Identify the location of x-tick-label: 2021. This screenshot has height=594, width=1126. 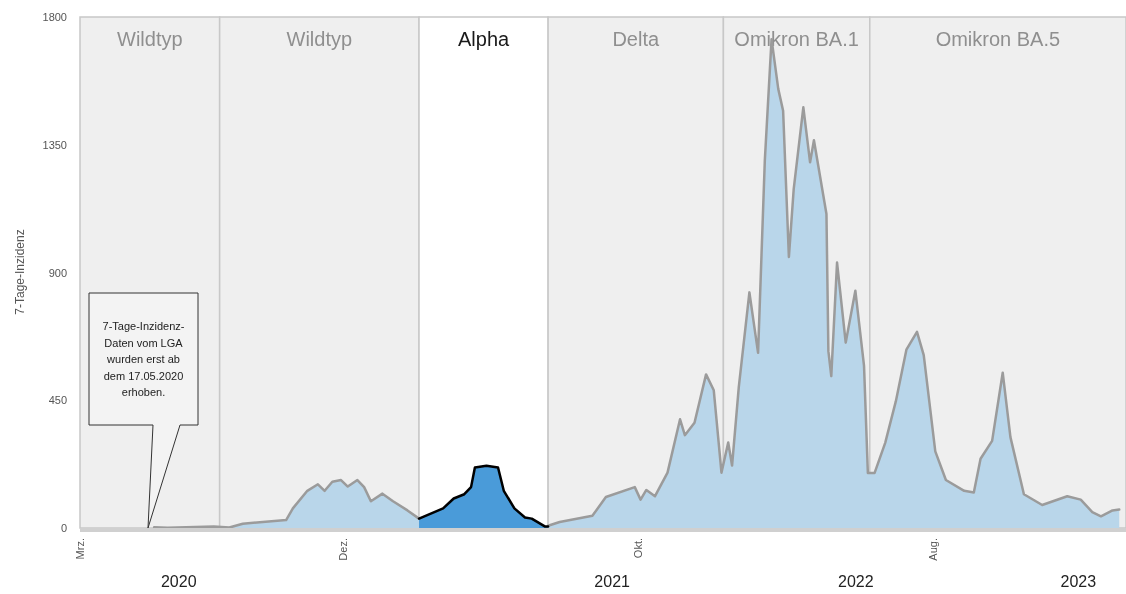
(612, 581).